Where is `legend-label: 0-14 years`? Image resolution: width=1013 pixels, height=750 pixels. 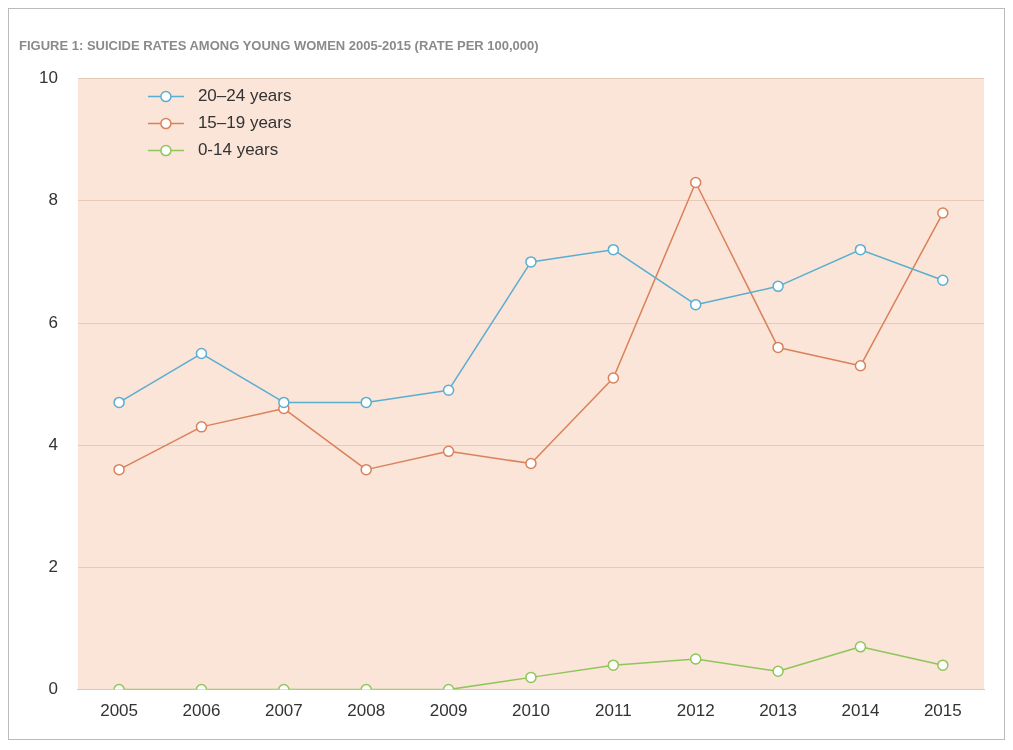 legend-label: 0-14 years is located at coordinates (238, 150).